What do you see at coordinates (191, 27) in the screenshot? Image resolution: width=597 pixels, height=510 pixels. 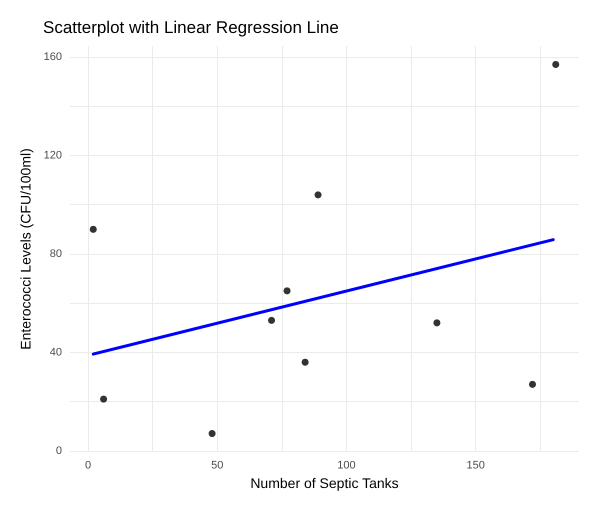 I see `chart-title: Scatterplot with Linear Regression Line` at bounding box center [191, 27].